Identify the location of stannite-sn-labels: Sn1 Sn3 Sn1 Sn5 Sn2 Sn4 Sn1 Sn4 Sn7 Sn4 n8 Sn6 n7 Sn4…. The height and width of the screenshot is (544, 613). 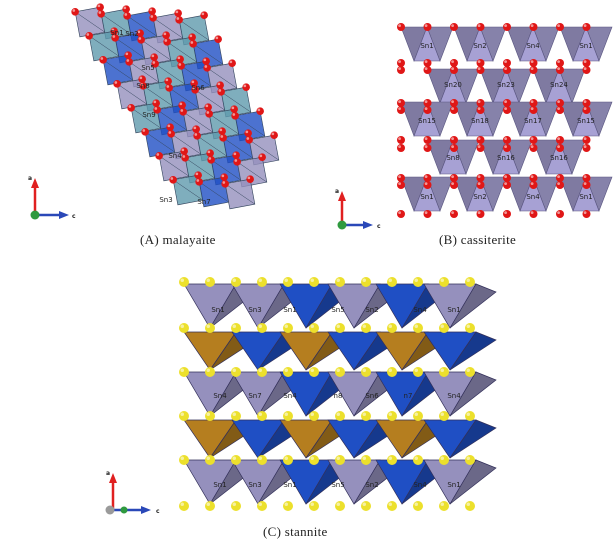
(336, 397).